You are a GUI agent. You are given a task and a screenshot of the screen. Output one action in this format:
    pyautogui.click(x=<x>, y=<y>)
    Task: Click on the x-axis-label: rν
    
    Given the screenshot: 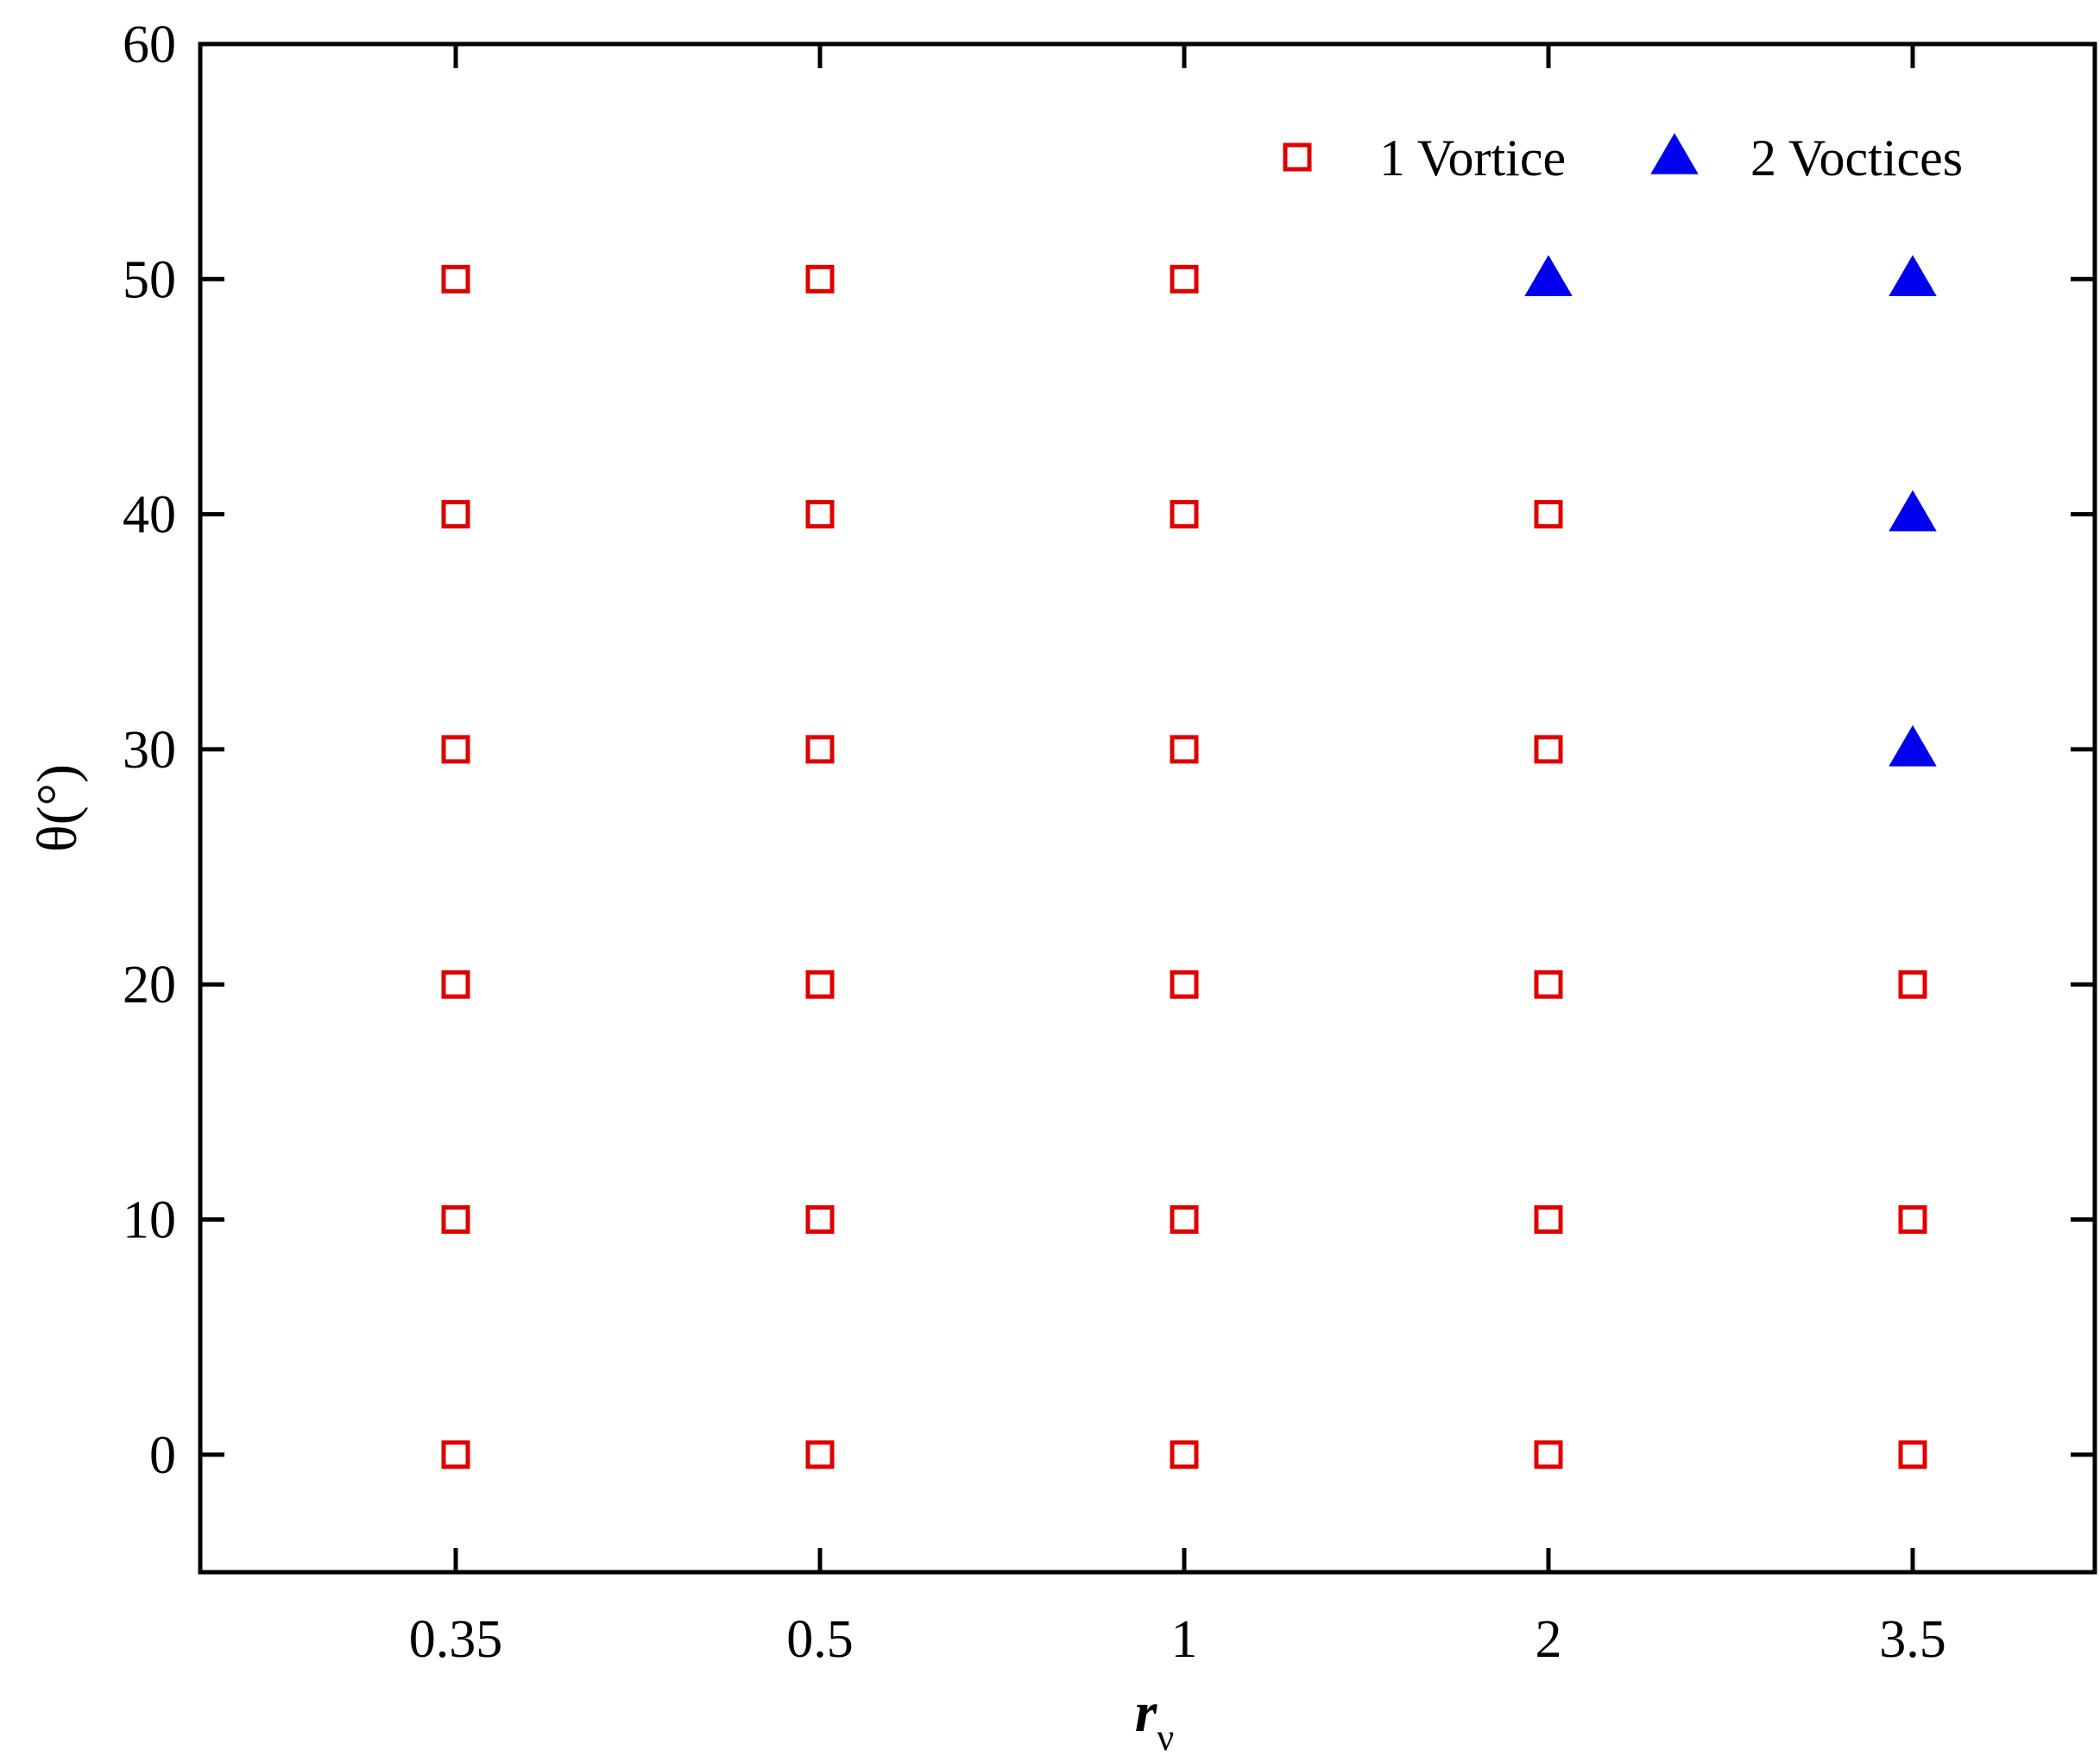 What is the action you would take?
    pyautogui.click(x=1155, y=1720)
    